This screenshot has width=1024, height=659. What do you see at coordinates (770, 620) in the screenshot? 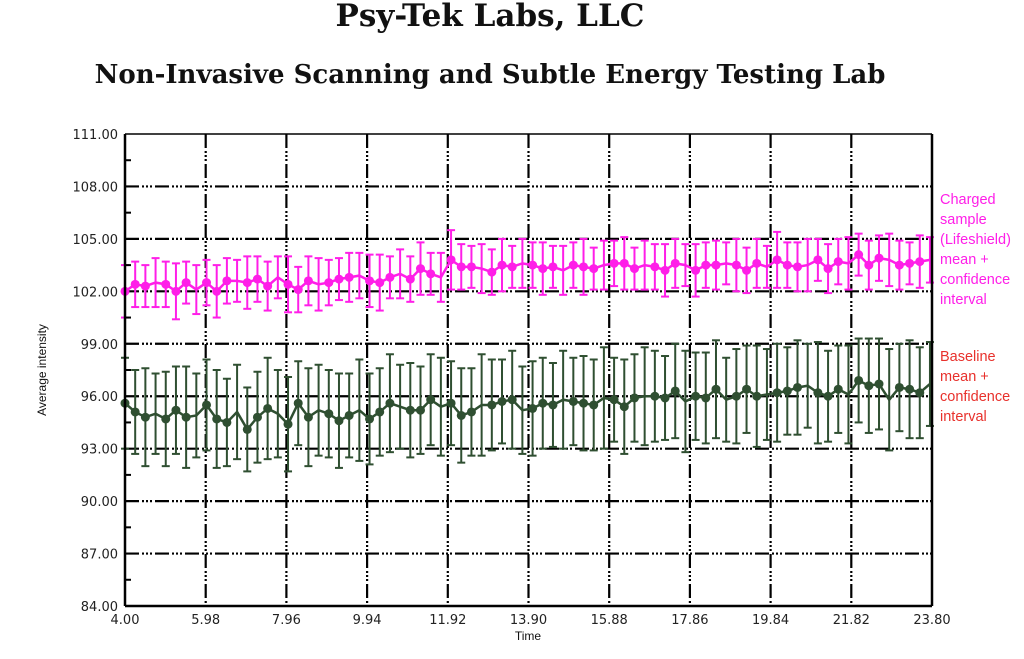
I see `x-tick-label: 19.84` at bounding box center [770, 620].